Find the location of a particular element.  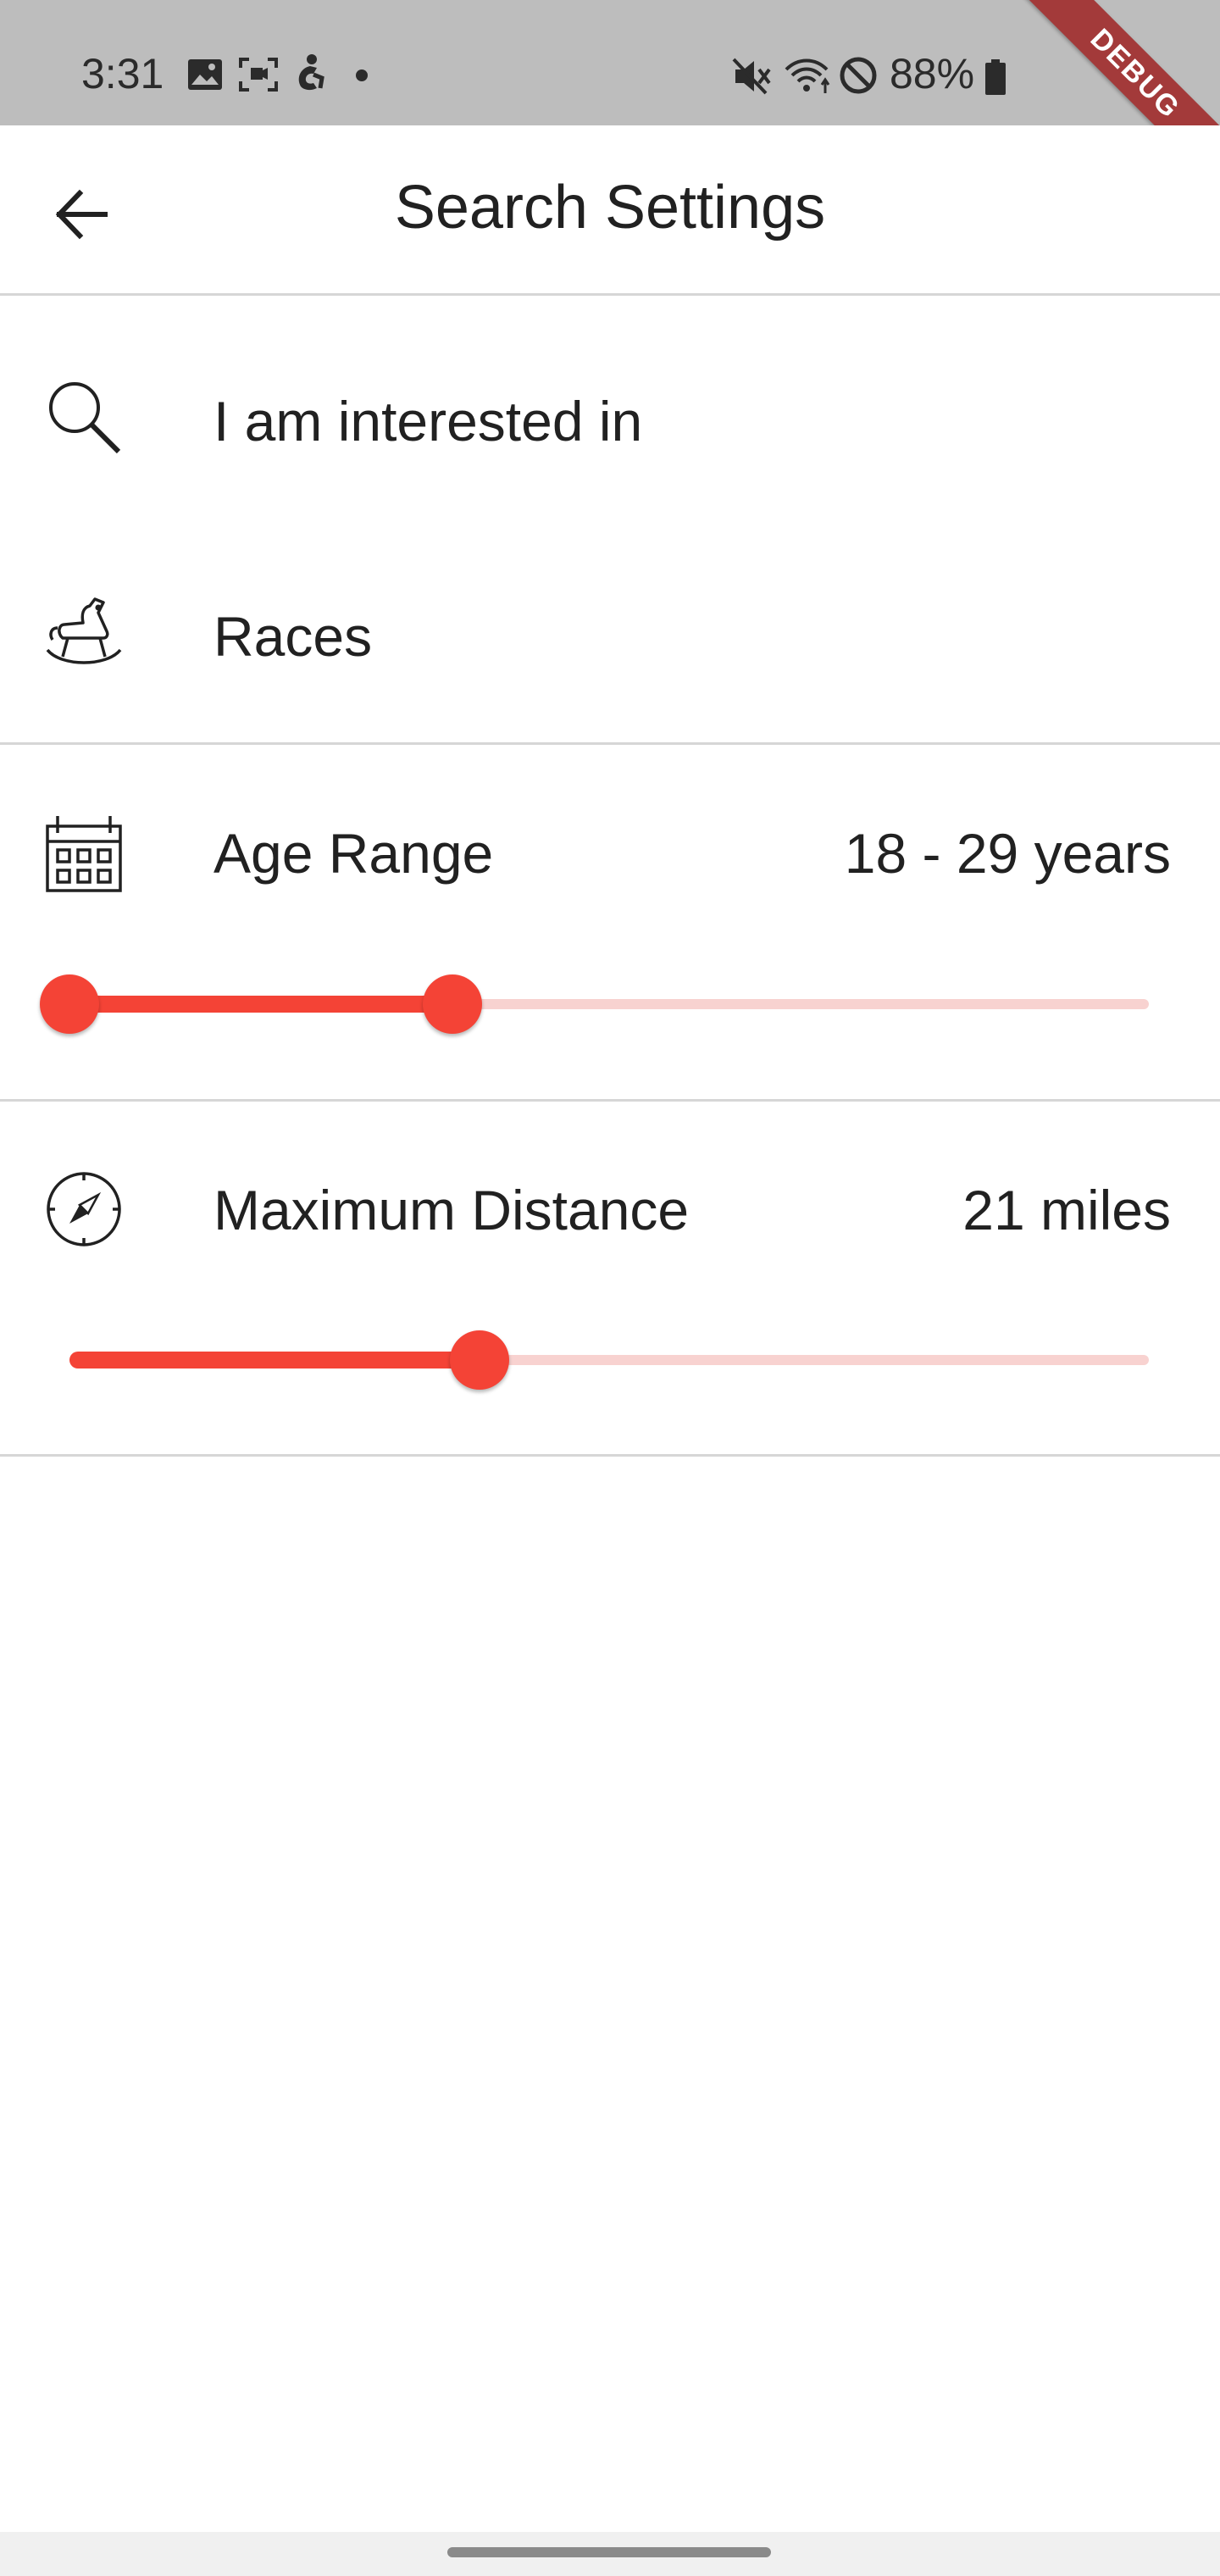

age-range-slider is located at coordinates (594, 1004).